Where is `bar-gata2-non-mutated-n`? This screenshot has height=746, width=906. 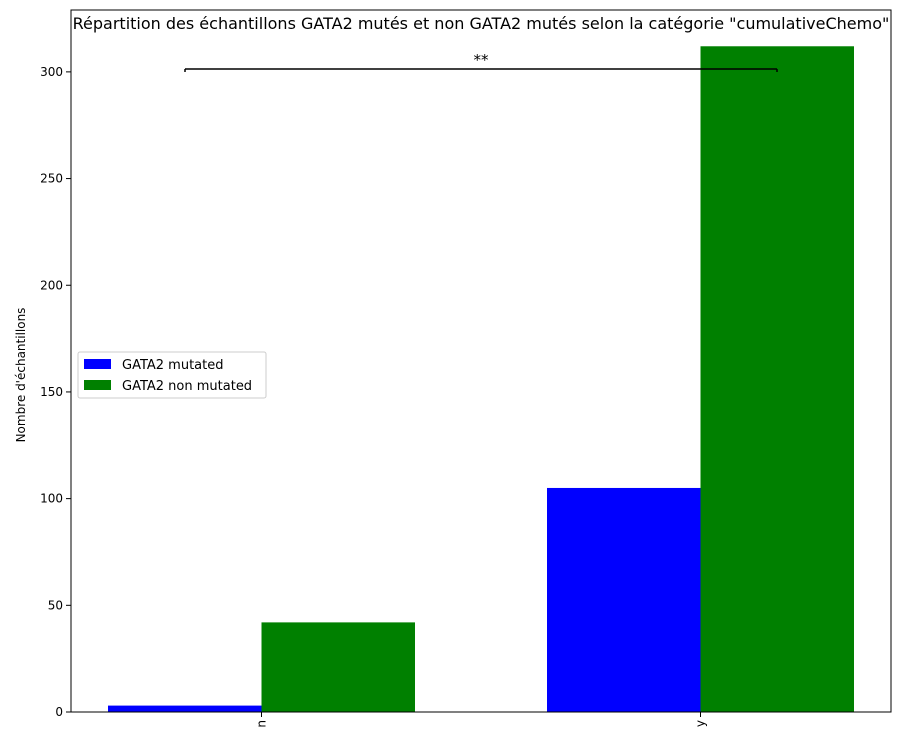 bar-gata2-non-mutated-n is located at coordinates (338, 667).